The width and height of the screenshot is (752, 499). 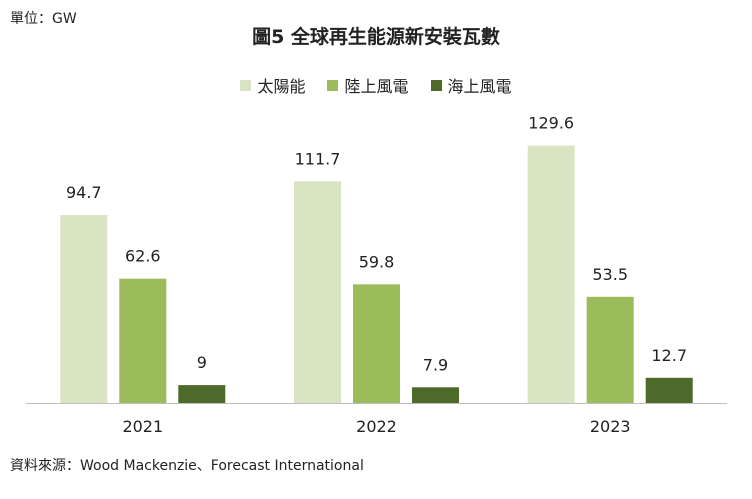 I want to click on data-label-solar-2022: 111.7, so click(x=318, y=158).